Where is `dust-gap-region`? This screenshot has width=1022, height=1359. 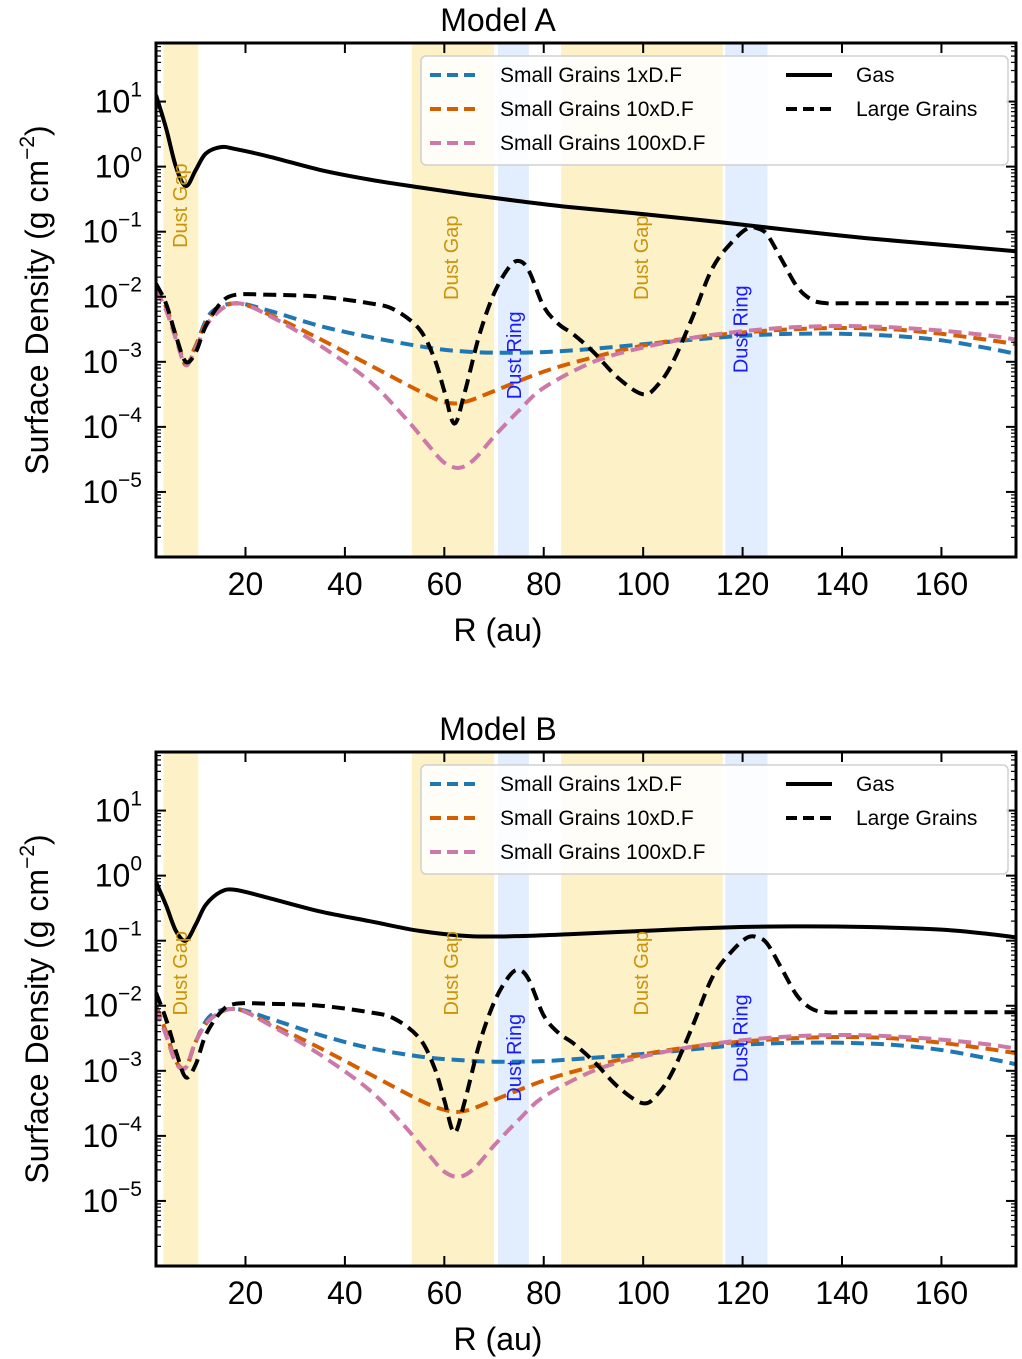
dust-gap-region is located at coordinates (181, 300).